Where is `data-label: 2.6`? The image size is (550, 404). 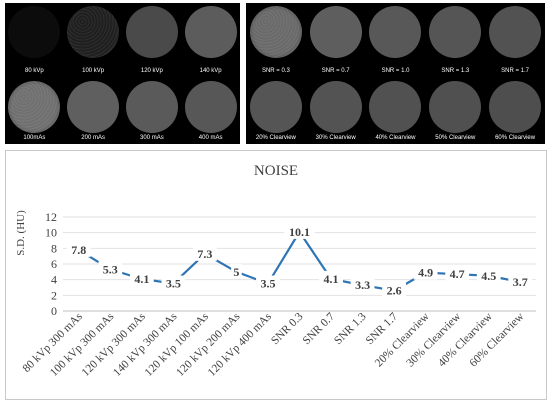
data-label: 2.6 is located at coordinates (394, 291).